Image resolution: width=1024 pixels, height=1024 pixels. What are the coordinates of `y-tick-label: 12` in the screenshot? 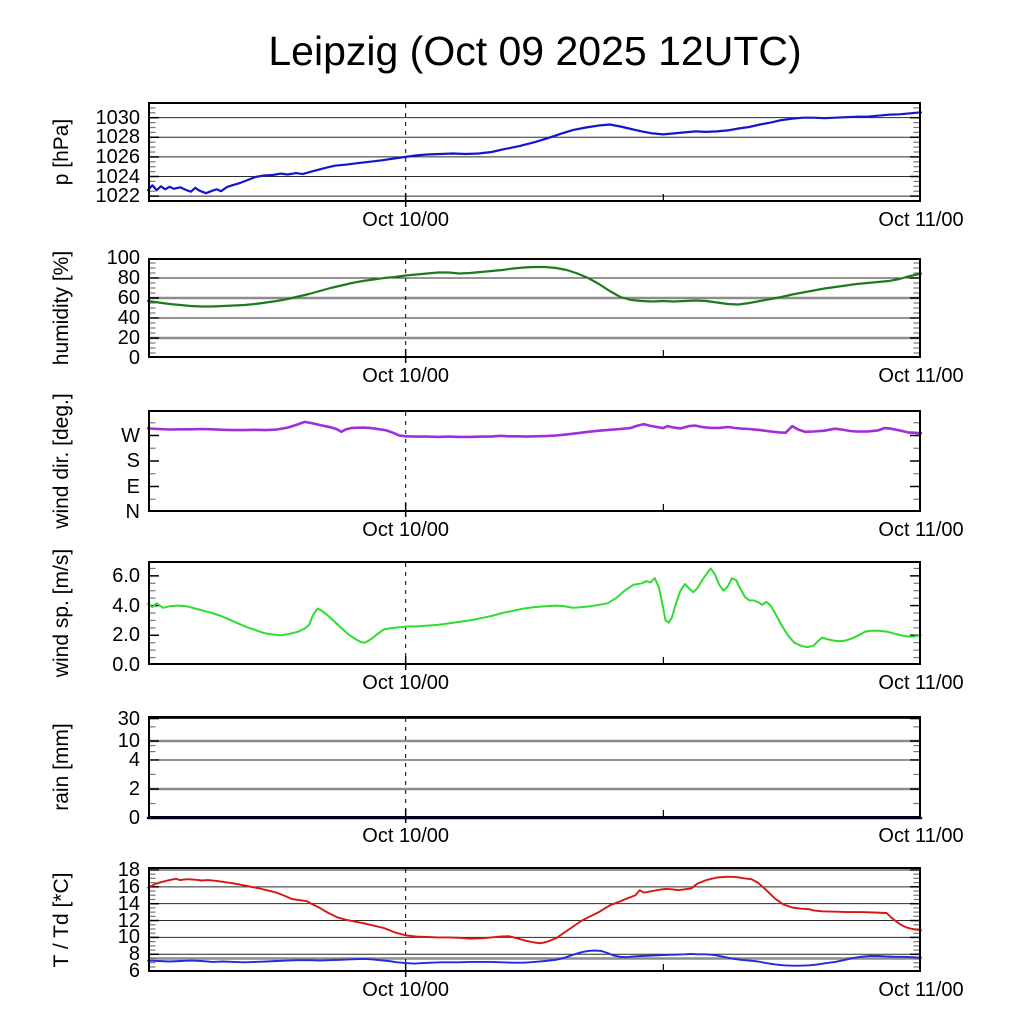 It's located at (128, 920).